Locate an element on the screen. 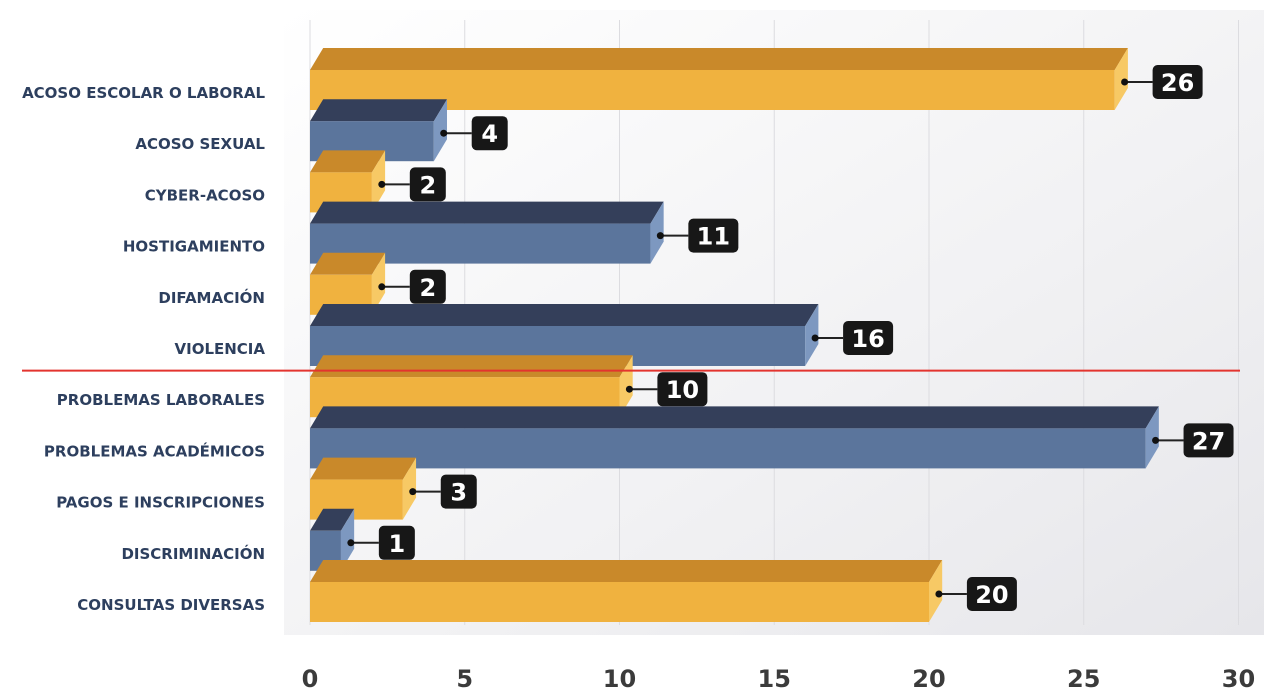 The width and height of the screenshot is (1278, 700). data-label: 26 is located at coordinates (1162, 82).